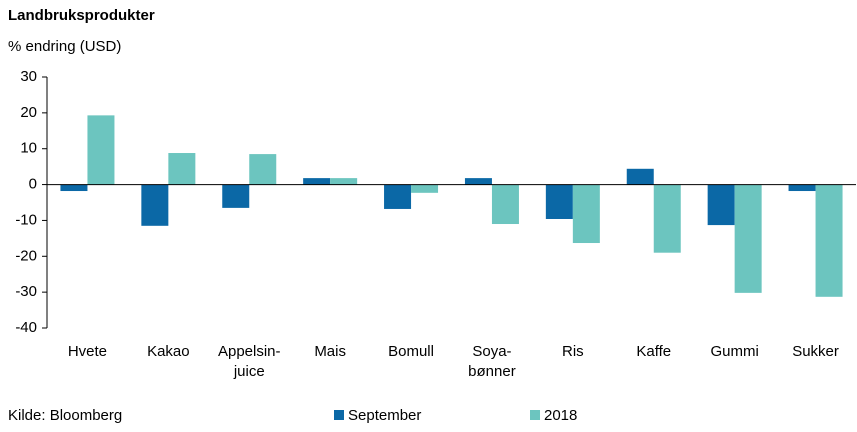 The width and height of the screenshot is (857, 432). What do you see at coordinates (168, 351) in the screenshot?
I see `x-tick-label: Kakao` at bounding box center [168, 351].